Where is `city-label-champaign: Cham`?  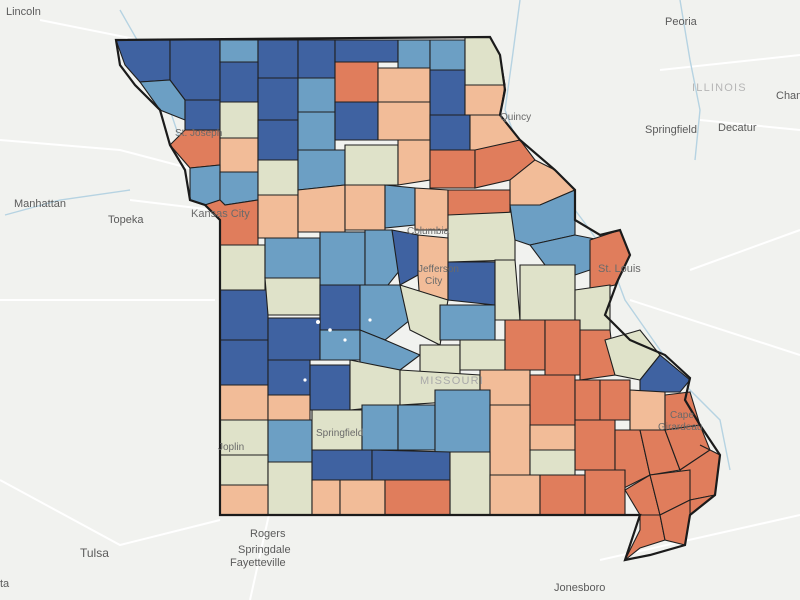
city-label-champaign: Cham is located at coordinates (788, 96).